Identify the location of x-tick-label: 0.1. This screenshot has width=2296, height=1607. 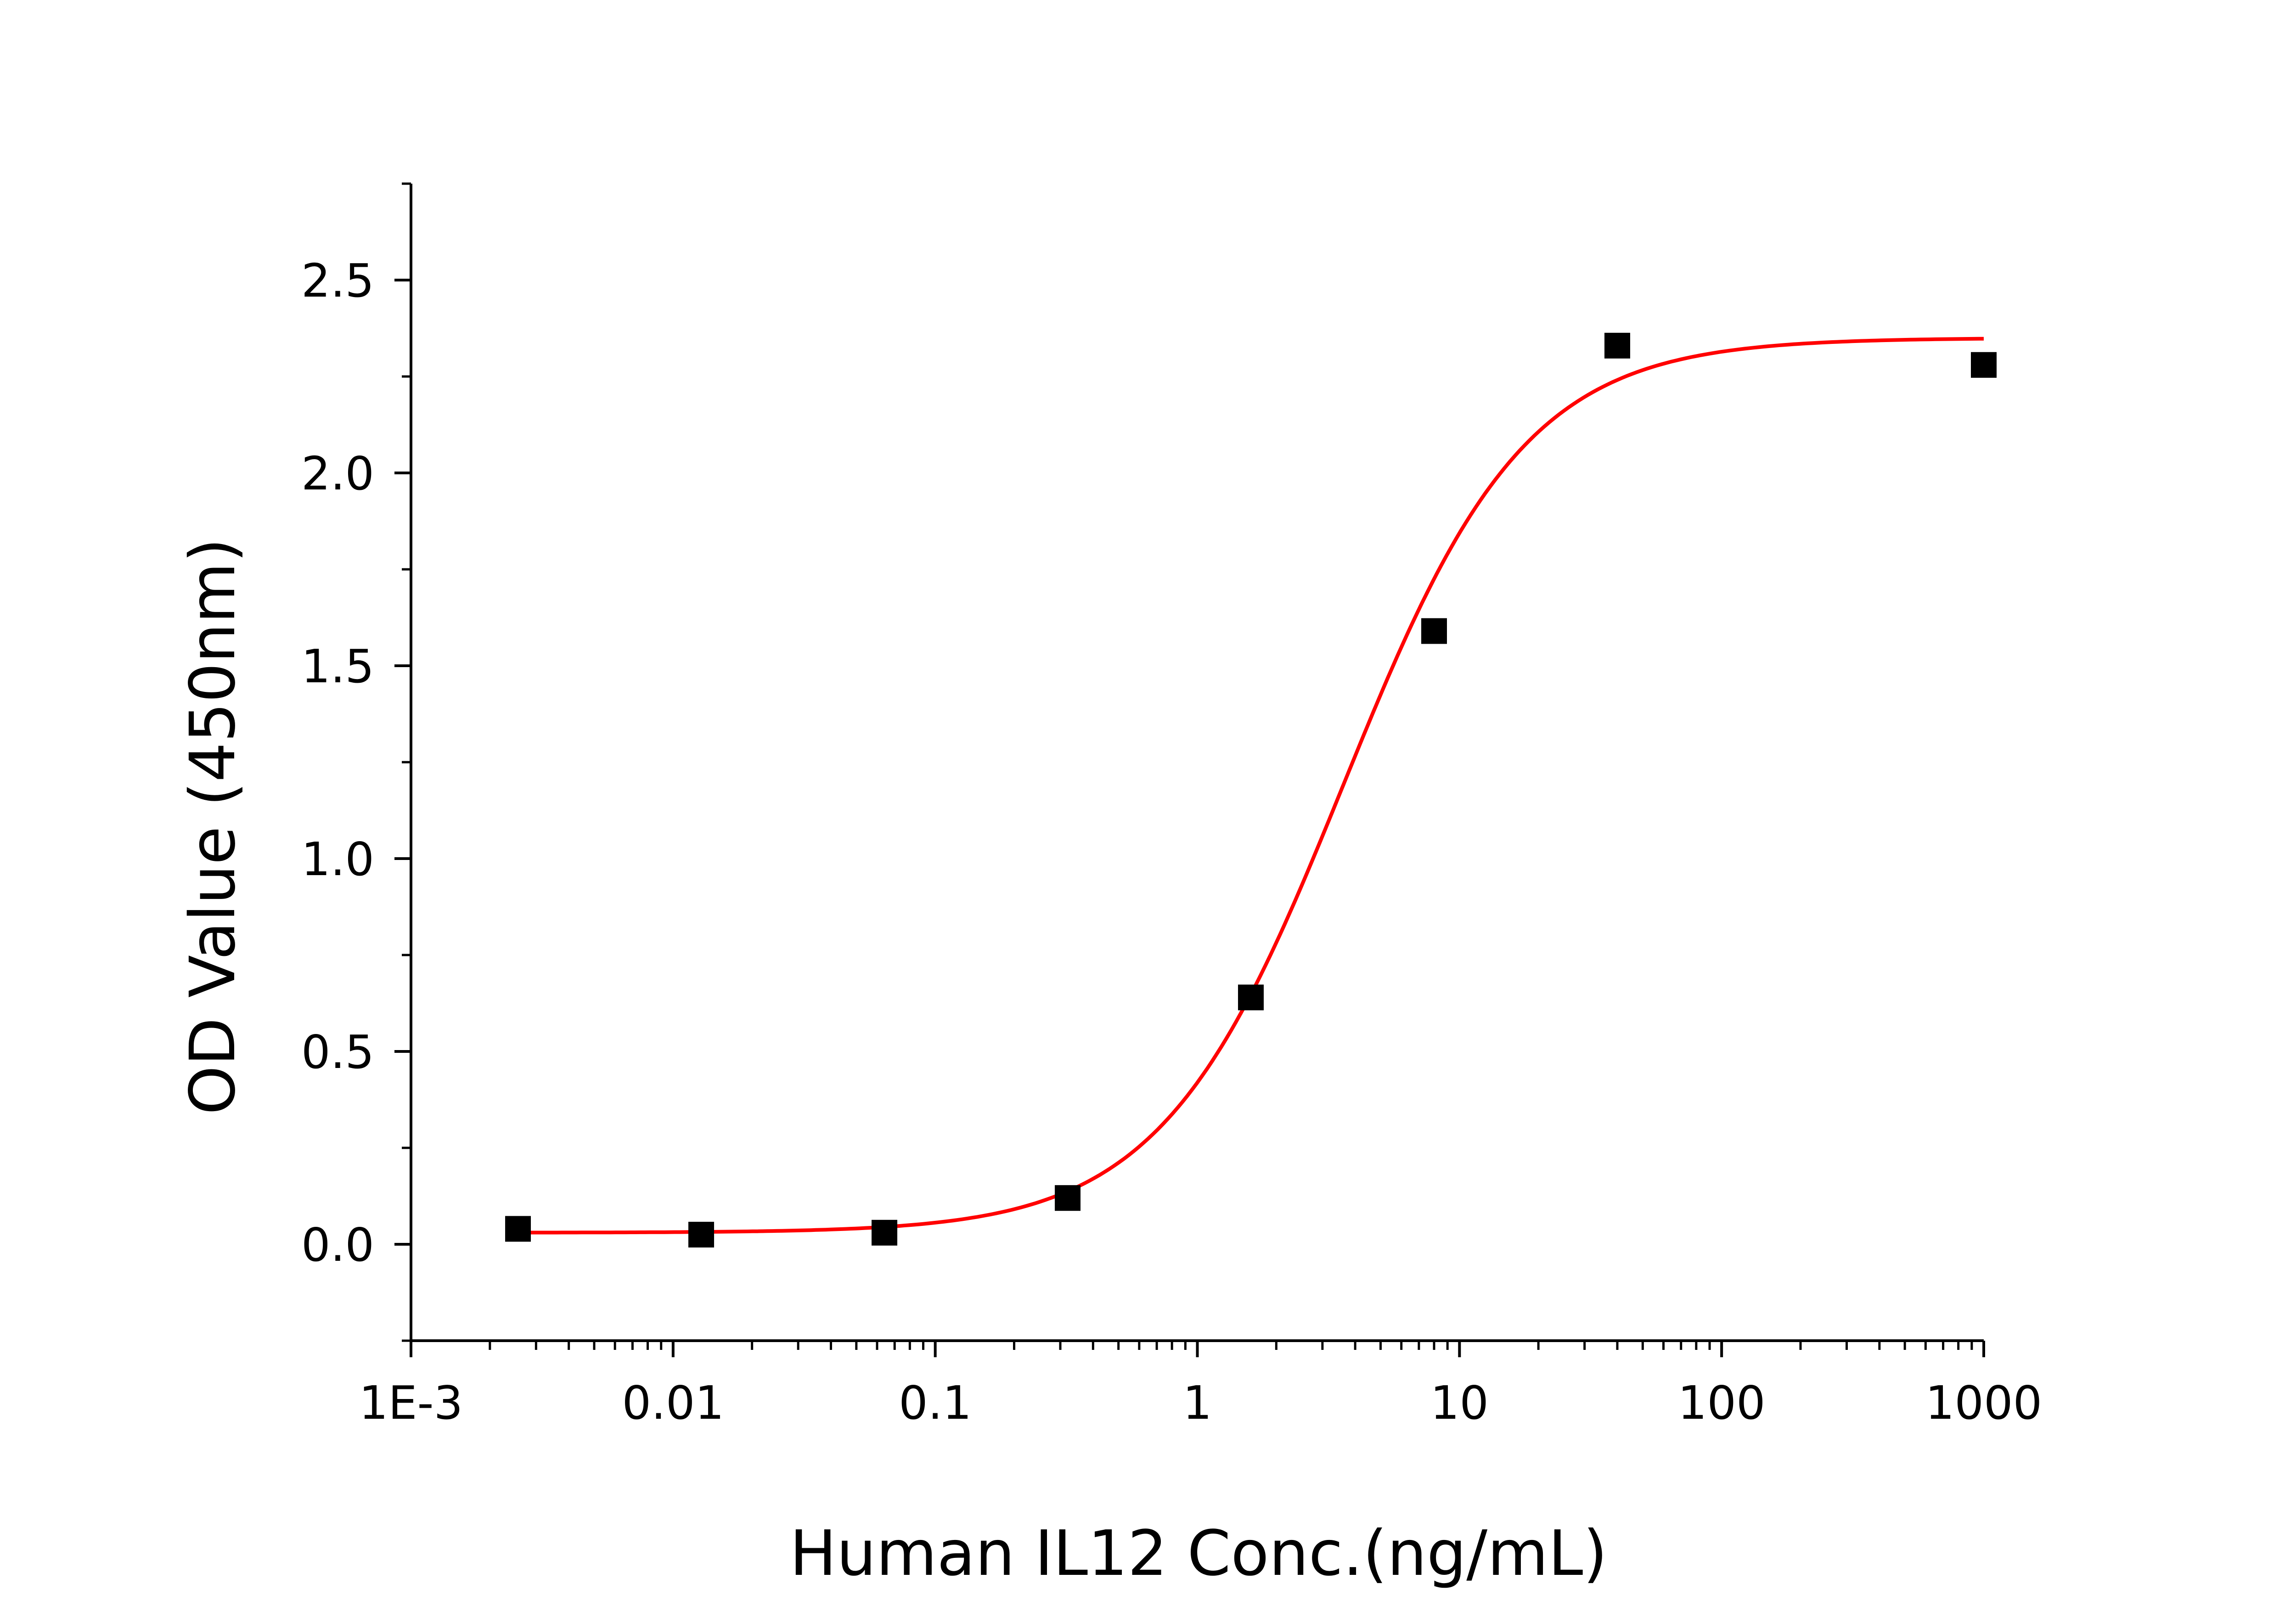
(935, 1403).